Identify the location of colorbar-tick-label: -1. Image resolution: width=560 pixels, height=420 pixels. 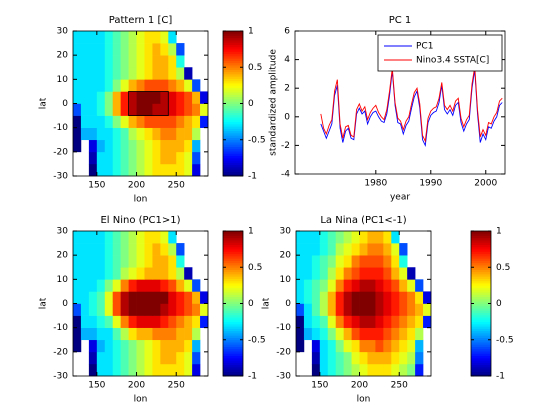
(252, 177).